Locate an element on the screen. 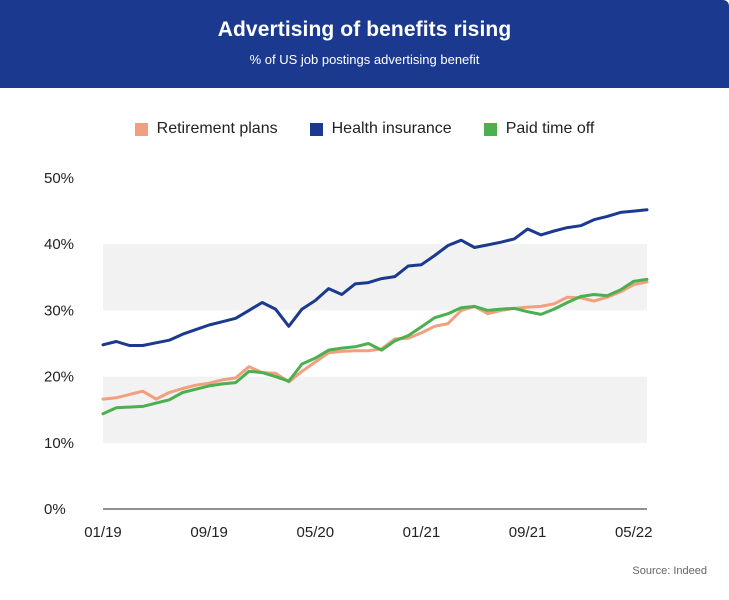  chart-title: Advertising of benefits rising is located at coordinates (364, 29).